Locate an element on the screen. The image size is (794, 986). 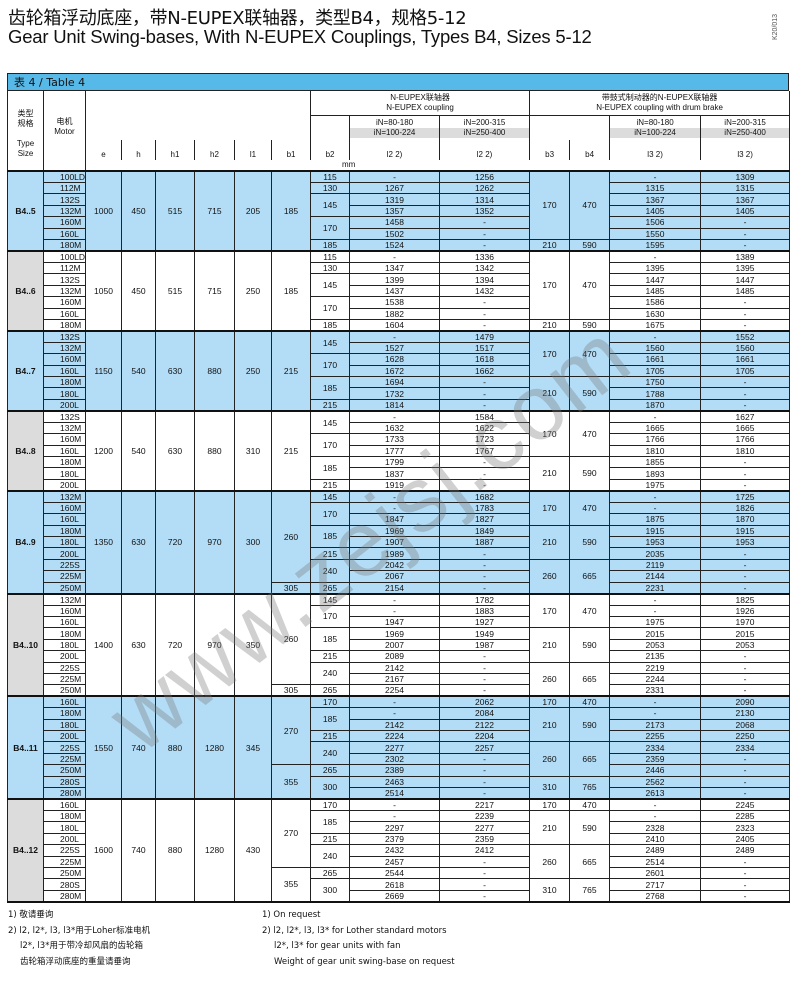
l3-high-ratio-cell: 2015 is located at coordinates (745, 633).